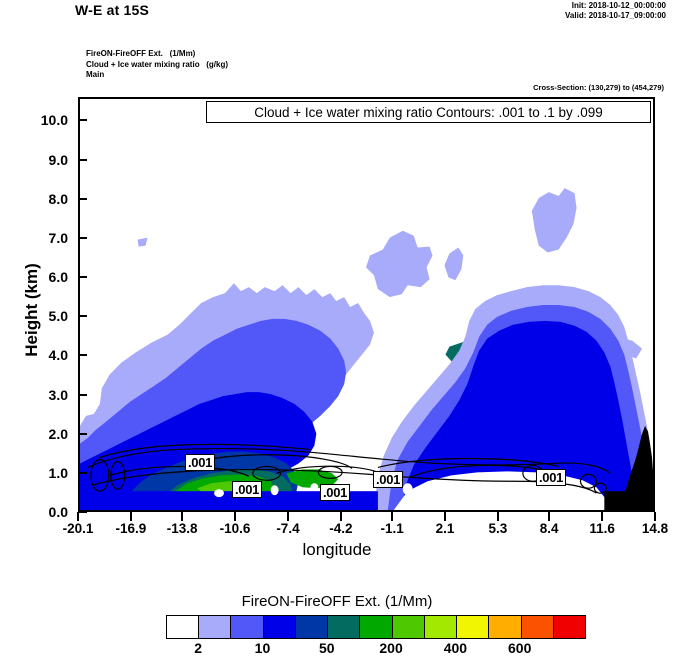  Describe the element at coordinates (58, 198) in the screenshot. I see `y-tick-label: 8.0` at that location.